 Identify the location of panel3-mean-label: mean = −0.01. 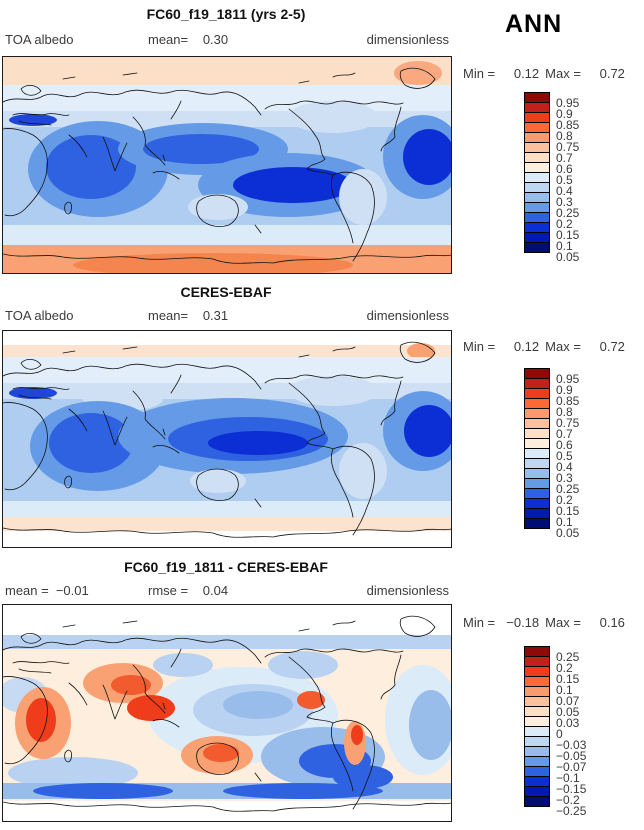
(47, 590).